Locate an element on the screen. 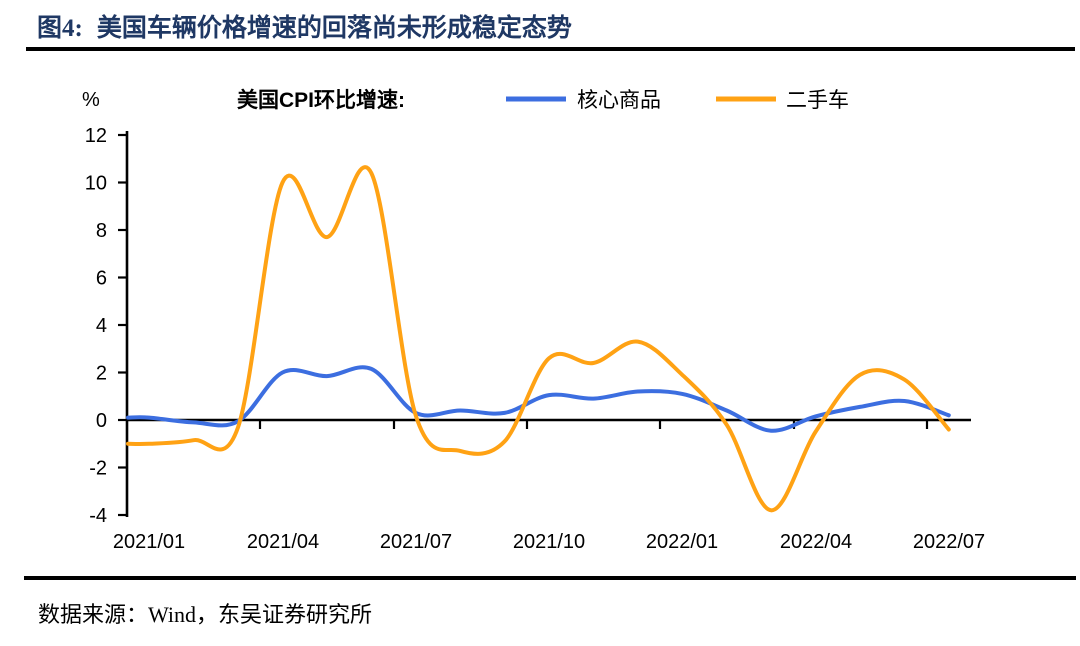 The width and height of the screenshot is (1080, 646). data-source-text: 数据来源：Wind，东吴证券研究所 is located at coordinates (205, 614).